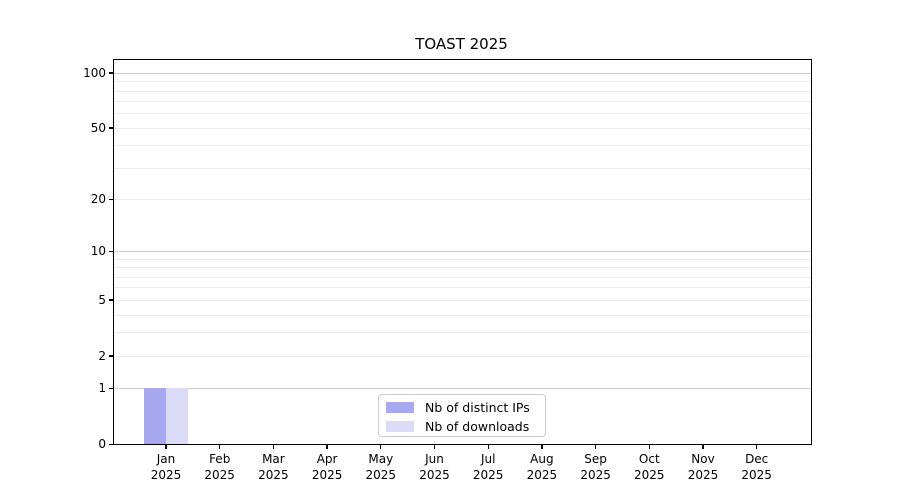 Image resolution: width=900 pixels, height=500 pixels. Describe the element at coordinates (102, 299) in the screenshot. I see `y-tick-label: 5` at that location.